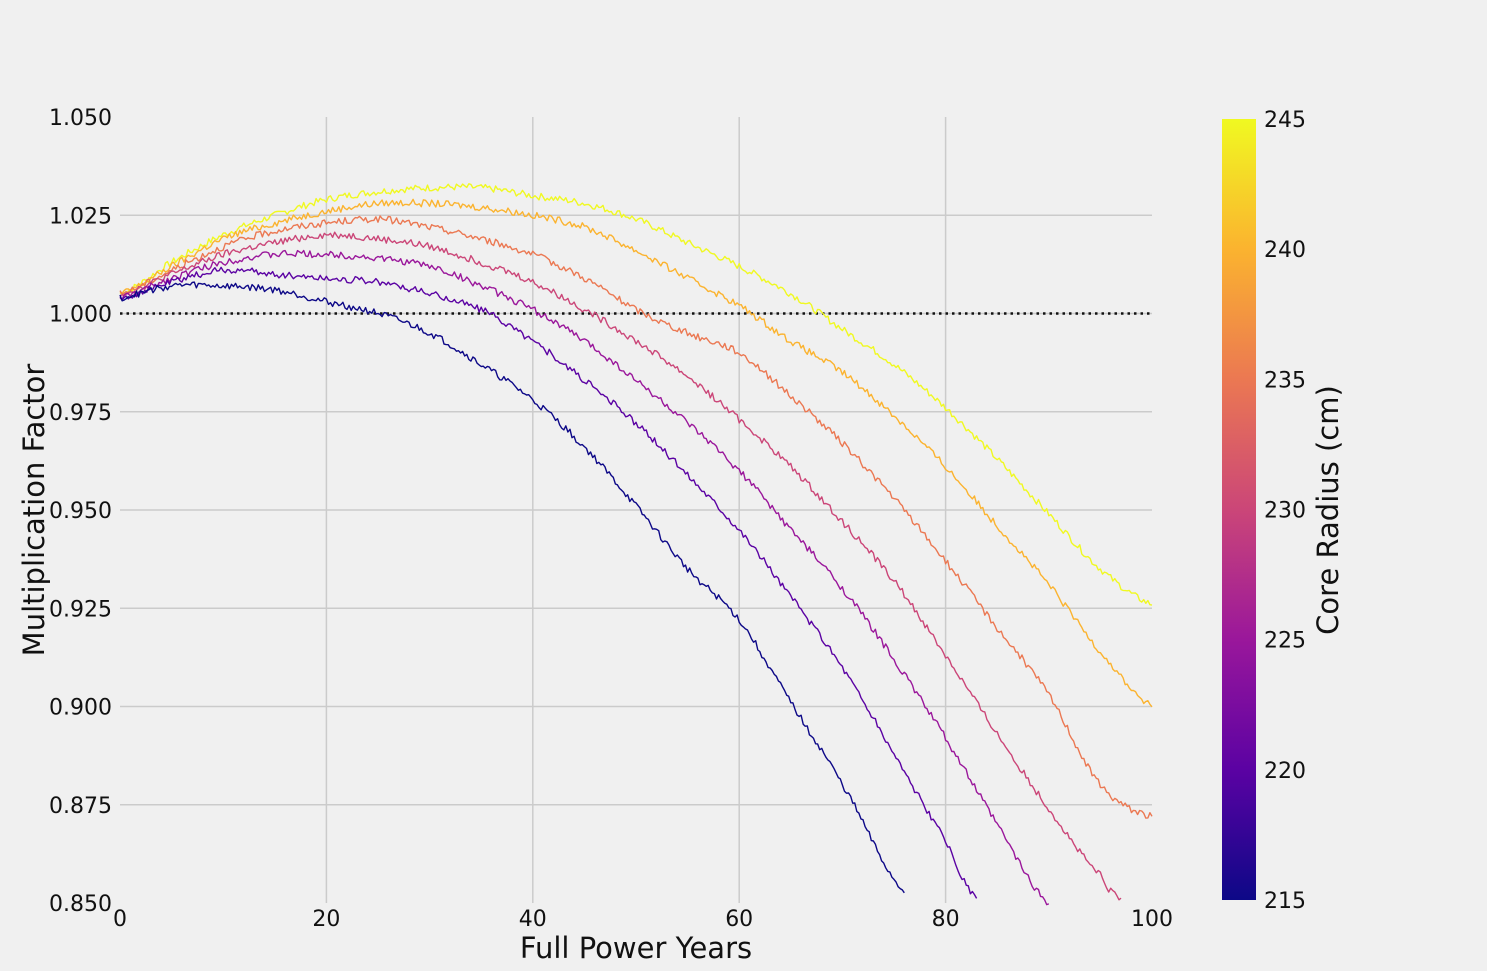  What do you see at coordinates (80, 609) in the screenshot?
I see `y-tick-label: 0.925` at bounding box center [80, 609].